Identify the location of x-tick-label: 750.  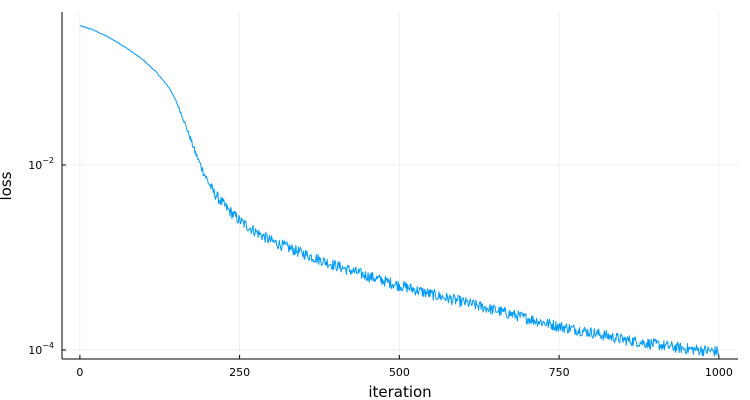
(559, 372).